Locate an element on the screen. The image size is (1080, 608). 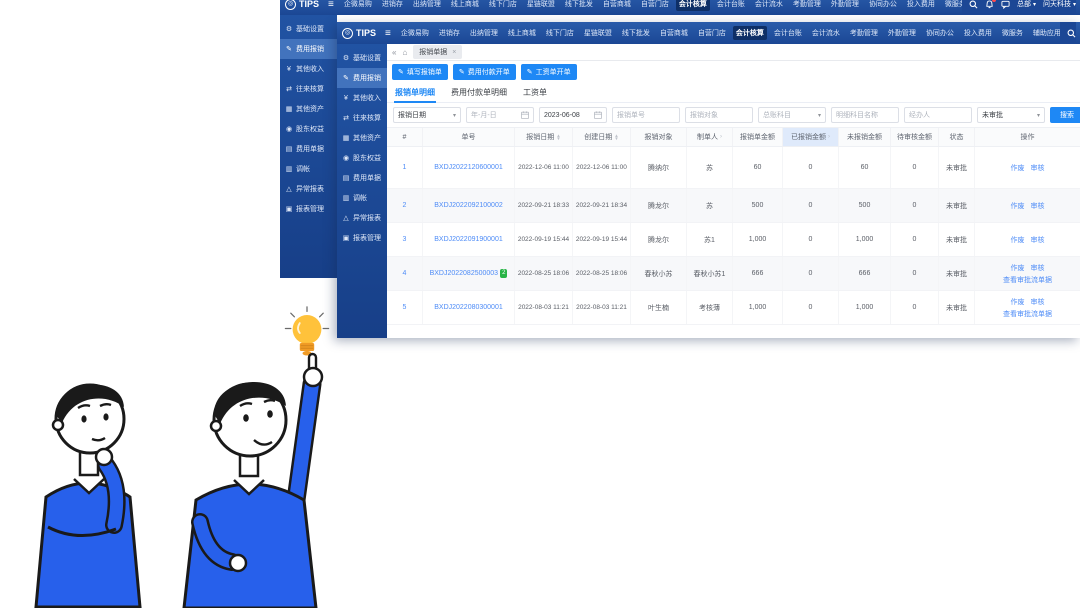
sub-tab: 报销单明细 is located at coordinates (415, 93).